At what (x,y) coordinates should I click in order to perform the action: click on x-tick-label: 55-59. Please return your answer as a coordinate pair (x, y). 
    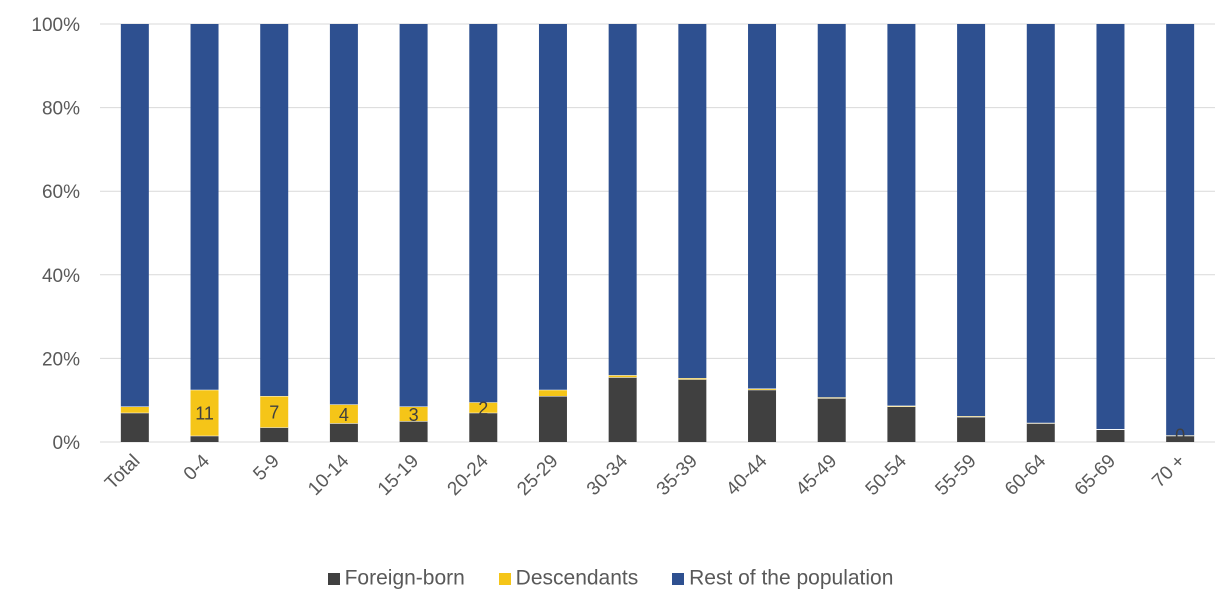
    Looking at the image, I should click on (955, 475).